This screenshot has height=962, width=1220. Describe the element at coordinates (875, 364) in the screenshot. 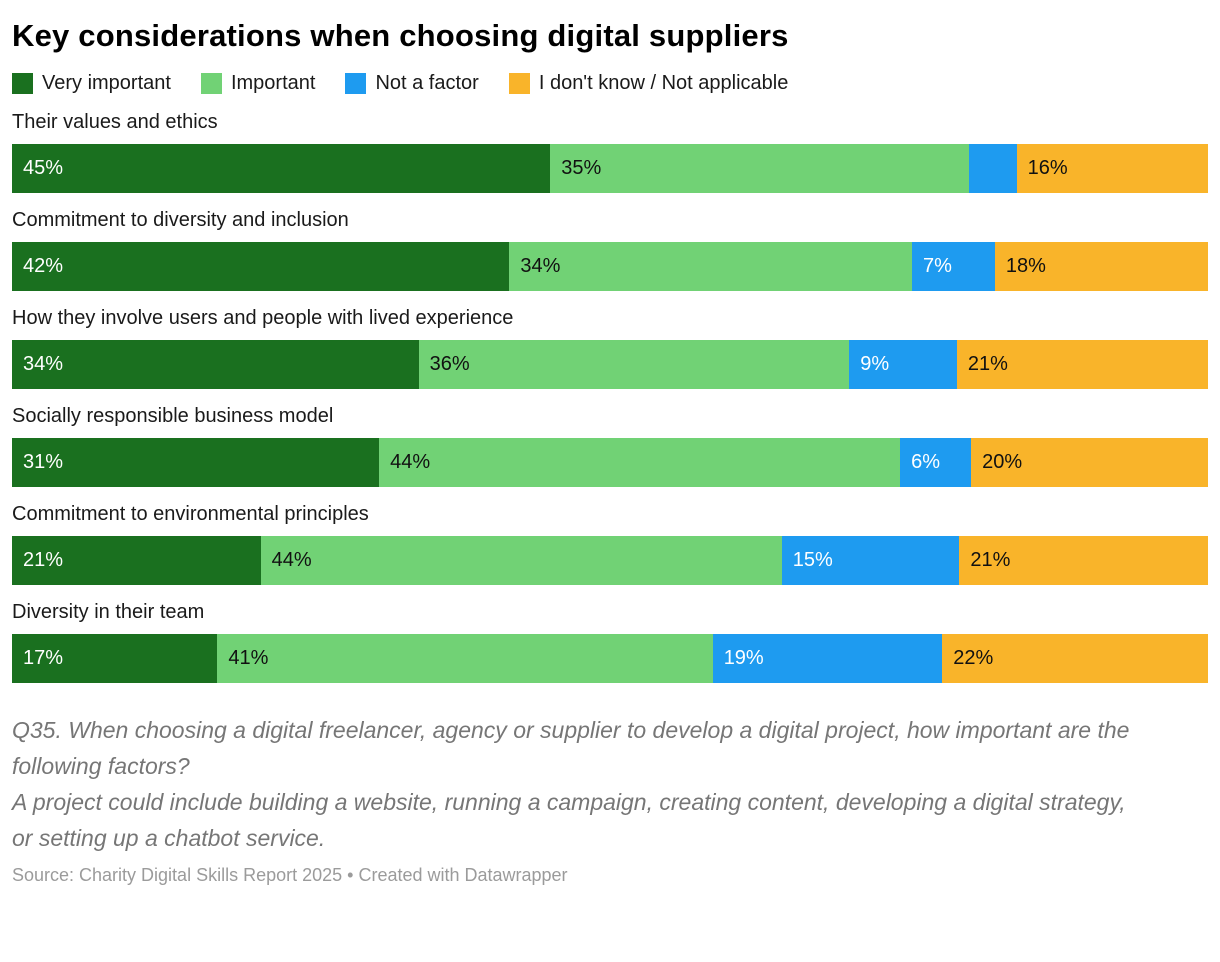

I see `segment-value-label: 9%` at that location.